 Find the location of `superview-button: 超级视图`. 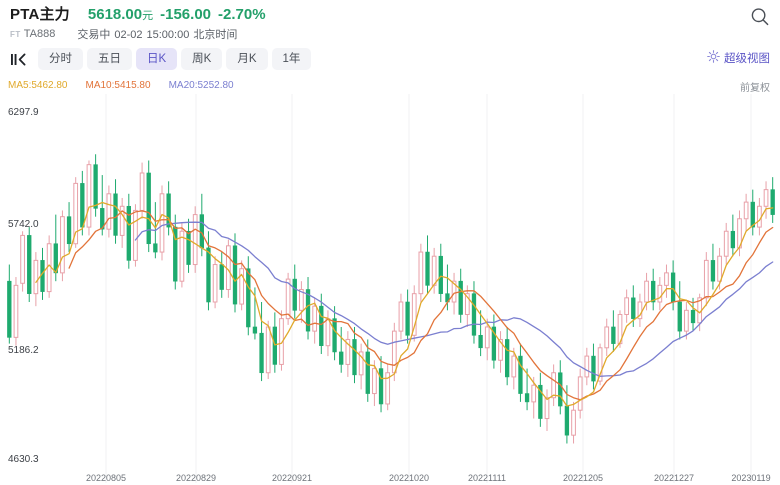

superview-button: 超级视图 is located at coordinates (738, 58).